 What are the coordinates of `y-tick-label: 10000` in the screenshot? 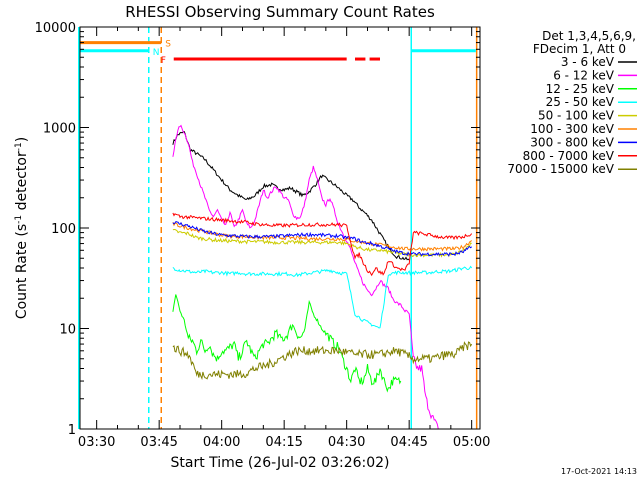 It's located at (55, 28).